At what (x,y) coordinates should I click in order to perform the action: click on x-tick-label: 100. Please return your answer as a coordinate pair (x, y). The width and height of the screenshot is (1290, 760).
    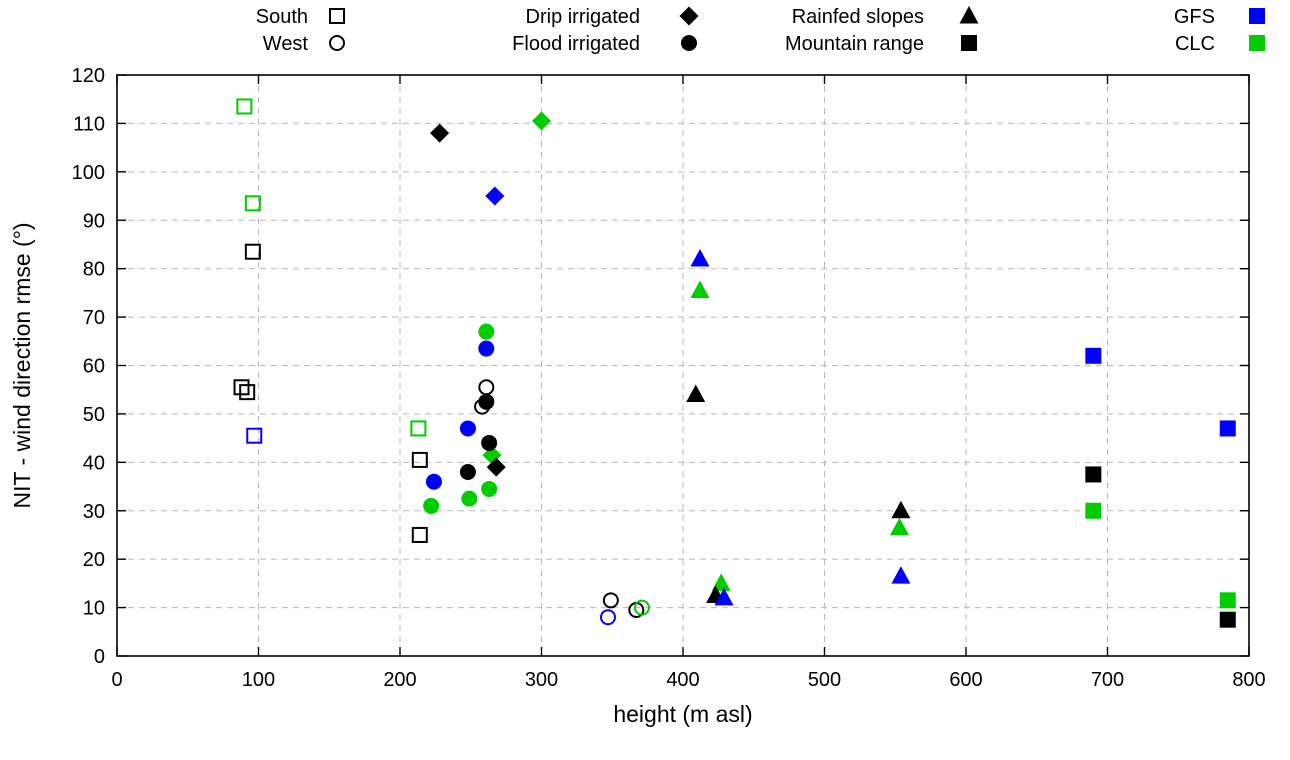
    Looking at the image, I should click on (258, 680).